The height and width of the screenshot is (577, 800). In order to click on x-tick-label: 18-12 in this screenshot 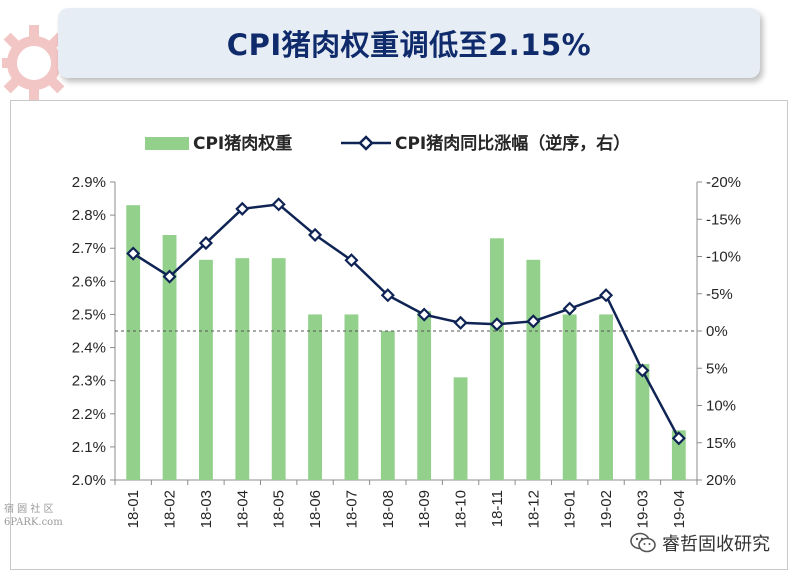, I will do `click(533, 509)`.